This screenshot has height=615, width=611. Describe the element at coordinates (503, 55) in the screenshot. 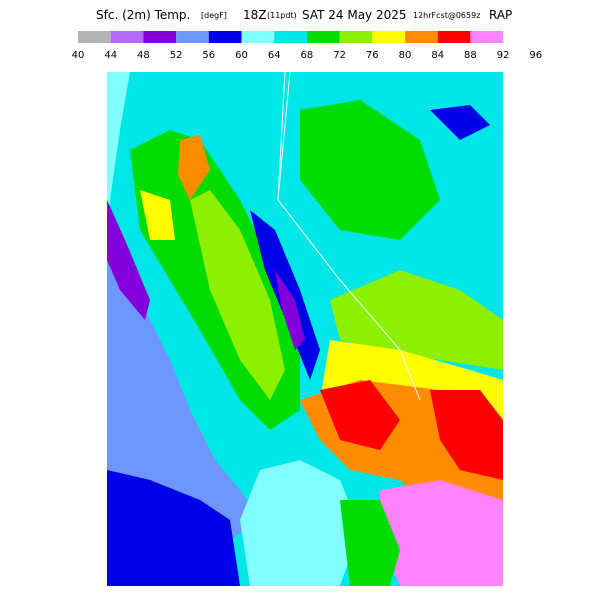

I see `legend-label: 92` at that location.